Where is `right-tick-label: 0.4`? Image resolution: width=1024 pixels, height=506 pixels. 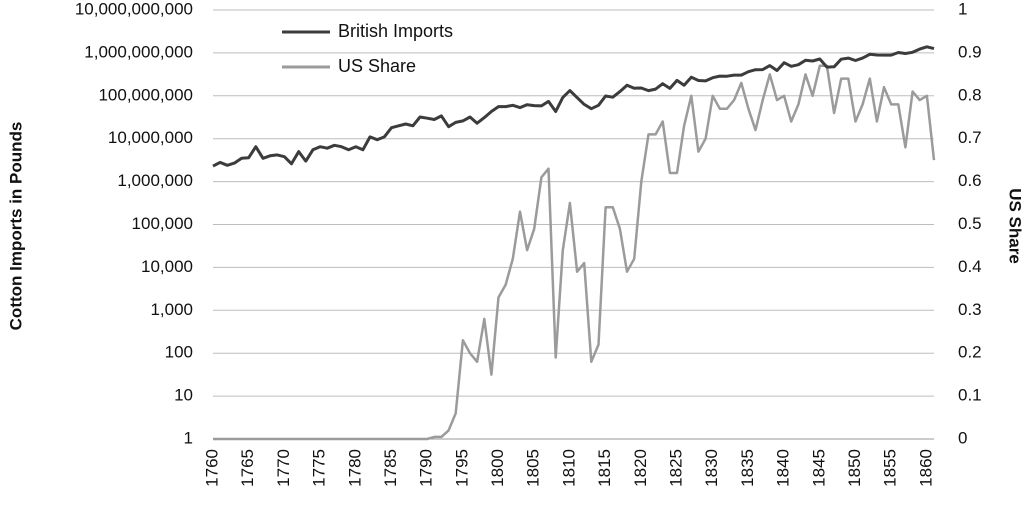
right-tick-label: 0.4 is located at coordinates (970, 266).